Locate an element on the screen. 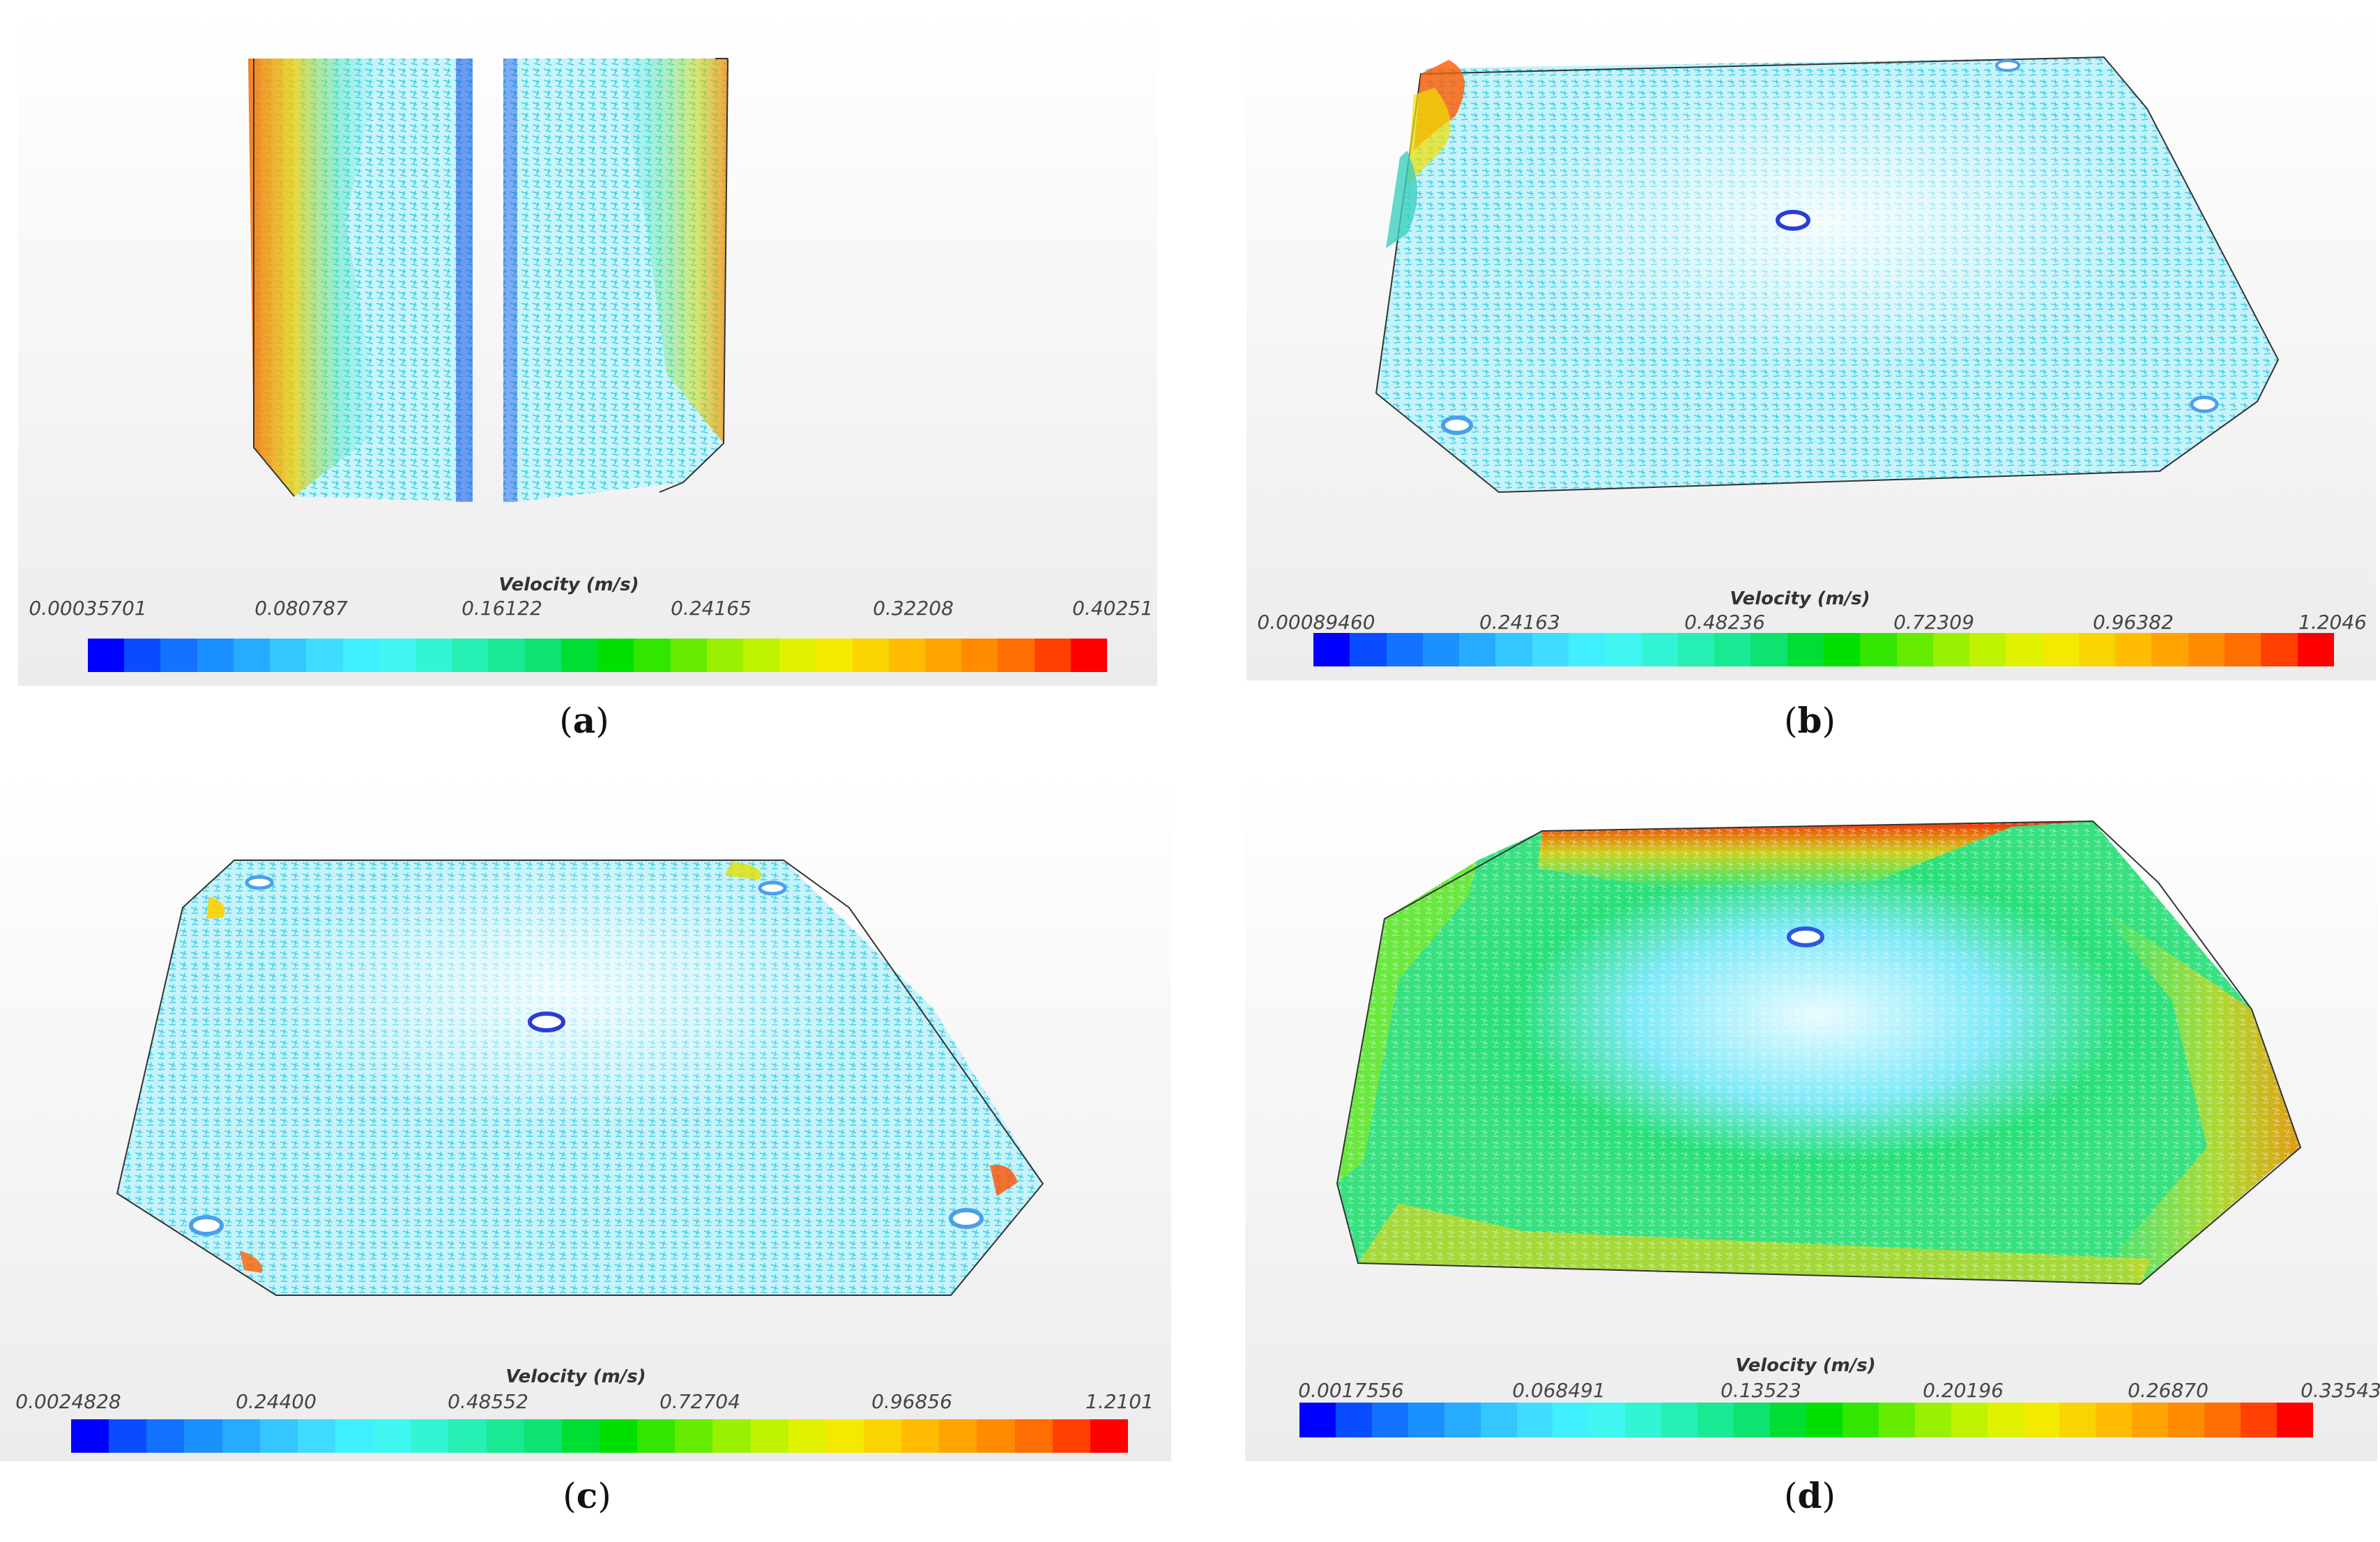 The image size is (2380, 1542). colorbar-tick: 0.00089460 is located at coordinates (1316, 622).